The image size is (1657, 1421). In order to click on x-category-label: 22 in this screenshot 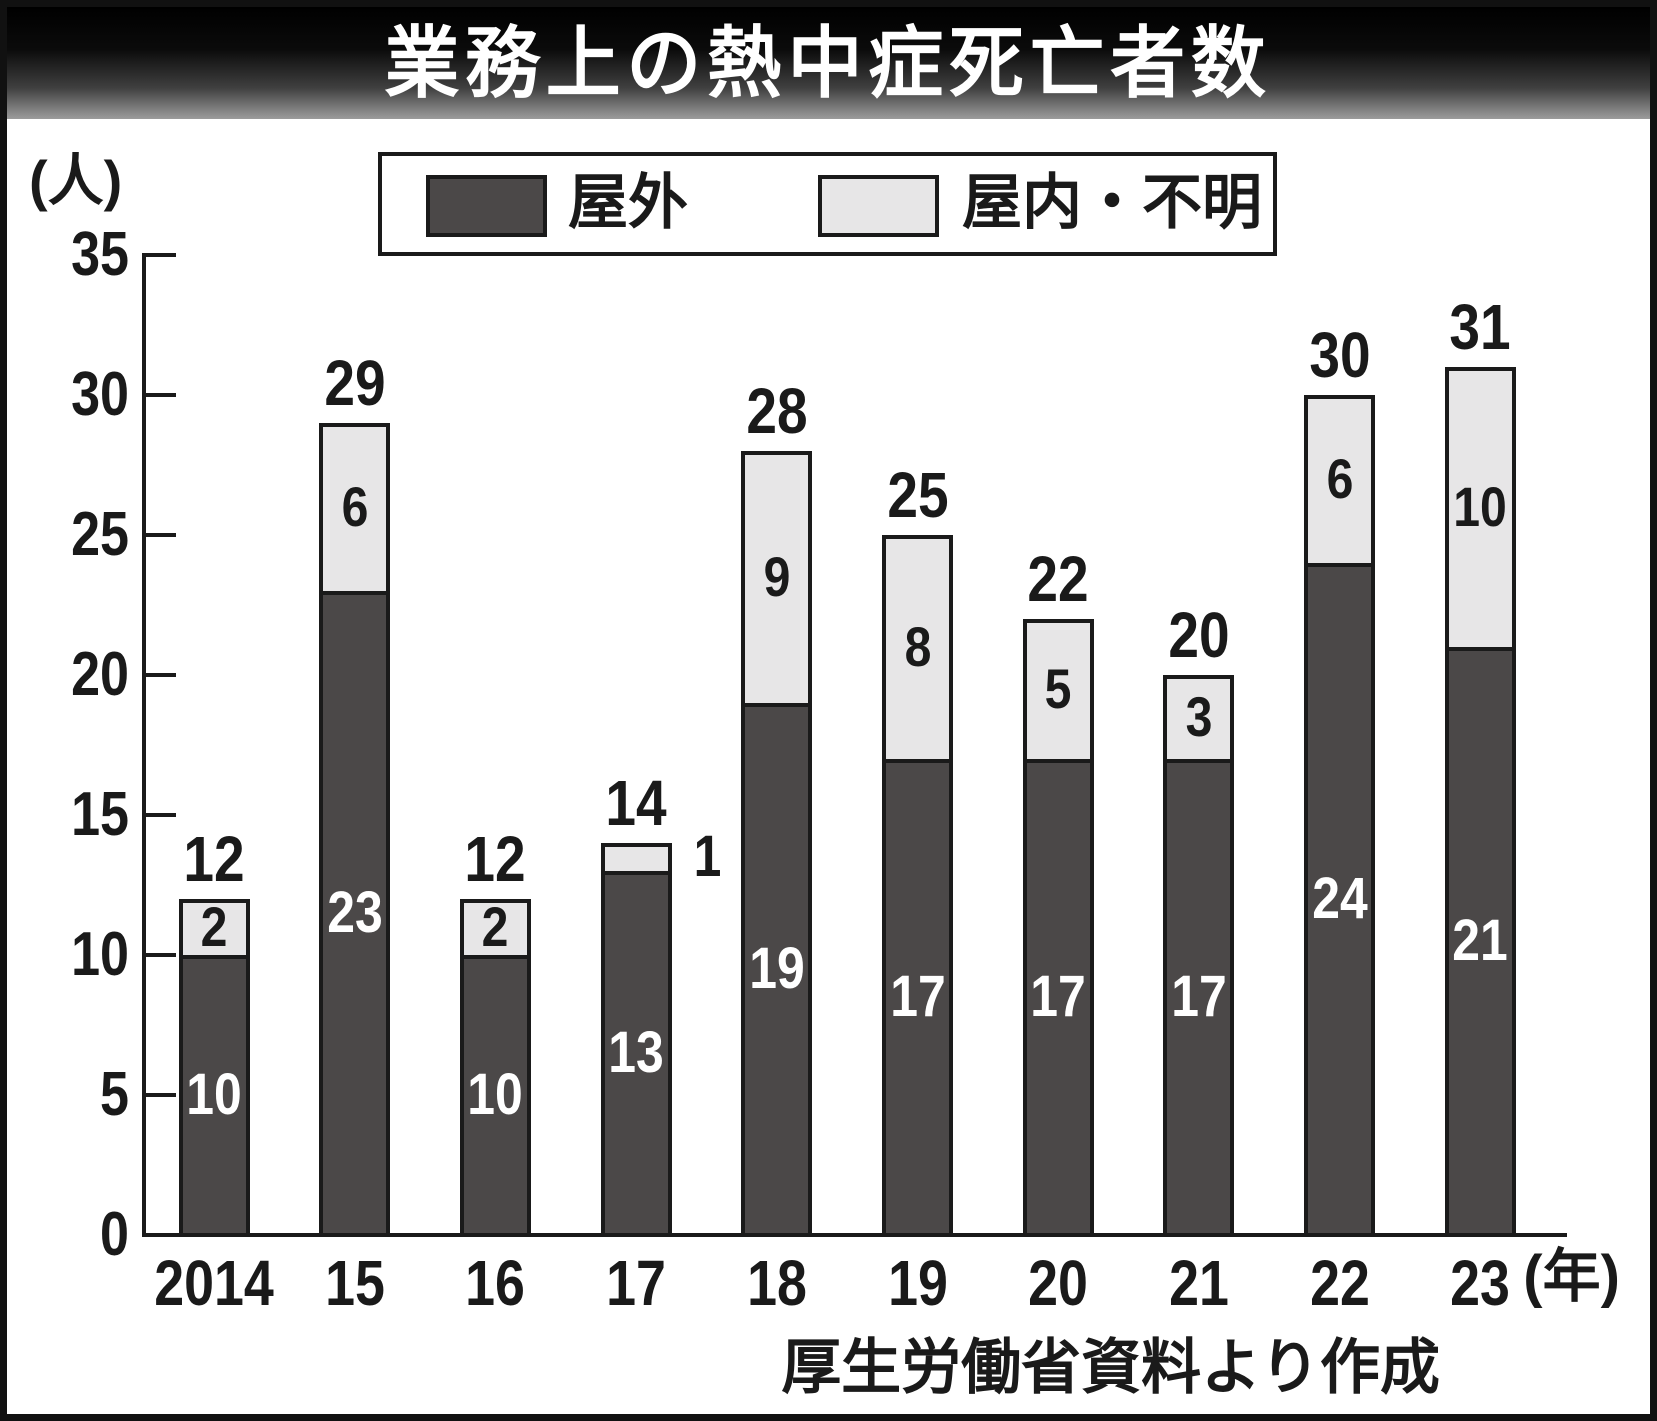, I will do `click(1339, 1283)`.